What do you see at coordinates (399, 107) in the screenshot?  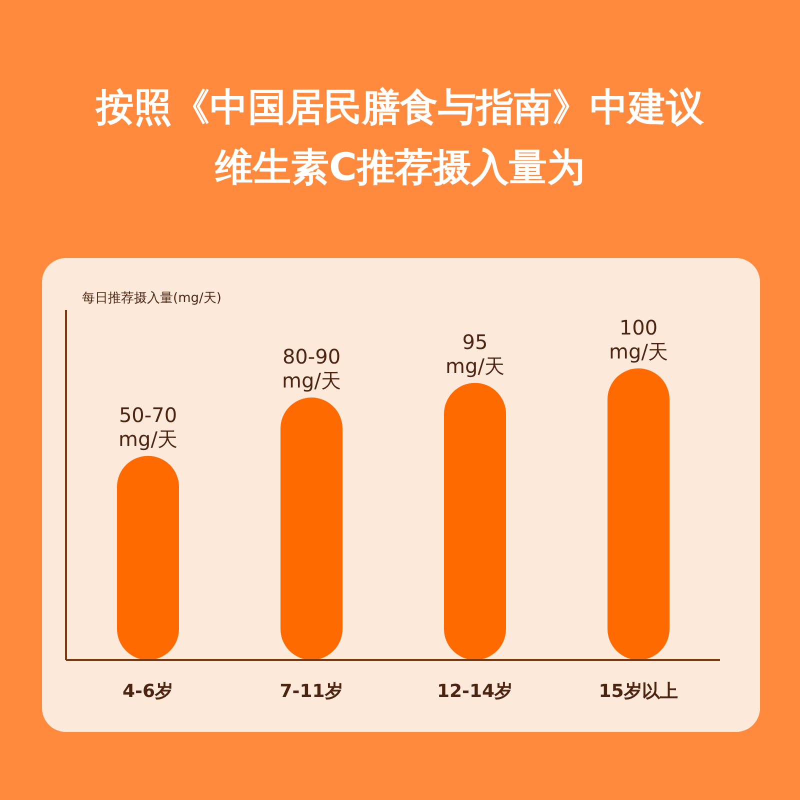 I see `chart-title: 按照《中国居民膳食与指南》中建议` at bounding box center [399, 107].